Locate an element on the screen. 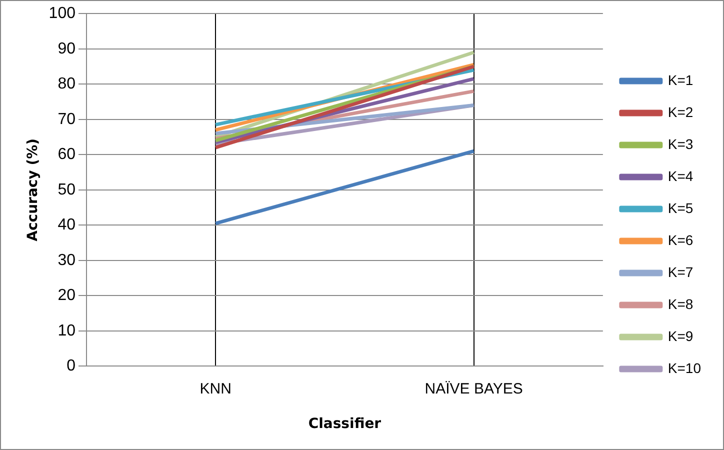 The width and height of the screenshot is (724, 450). y-tick-label: 60 is located at coordinates (67, 155).